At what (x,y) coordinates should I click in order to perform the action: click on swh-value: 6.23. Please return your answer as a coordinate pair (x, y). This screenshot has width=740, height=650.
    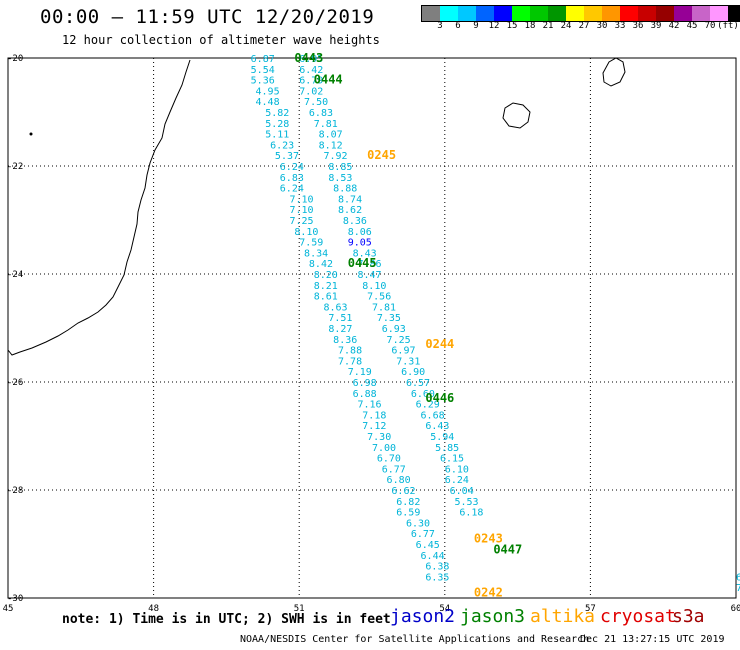
    Looking at the image, I should click on (282, 145).